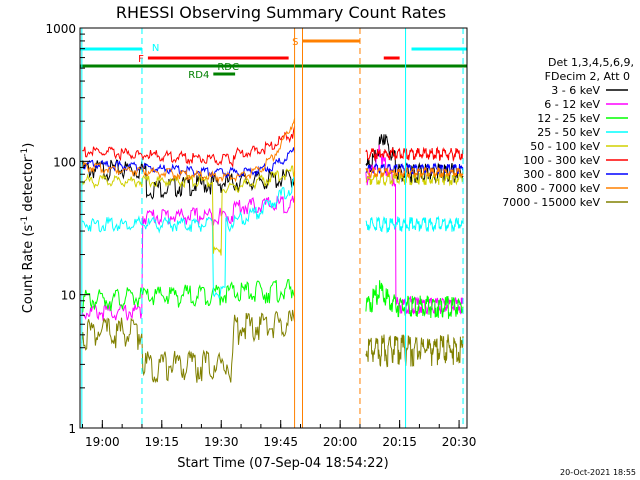 The height and width of the screenshot is (480, 640). What do you see at coordinates (561, 160) in the screenshot?
I see `legend-label: 100 - 300 keV` at bounding box center [561, 160].